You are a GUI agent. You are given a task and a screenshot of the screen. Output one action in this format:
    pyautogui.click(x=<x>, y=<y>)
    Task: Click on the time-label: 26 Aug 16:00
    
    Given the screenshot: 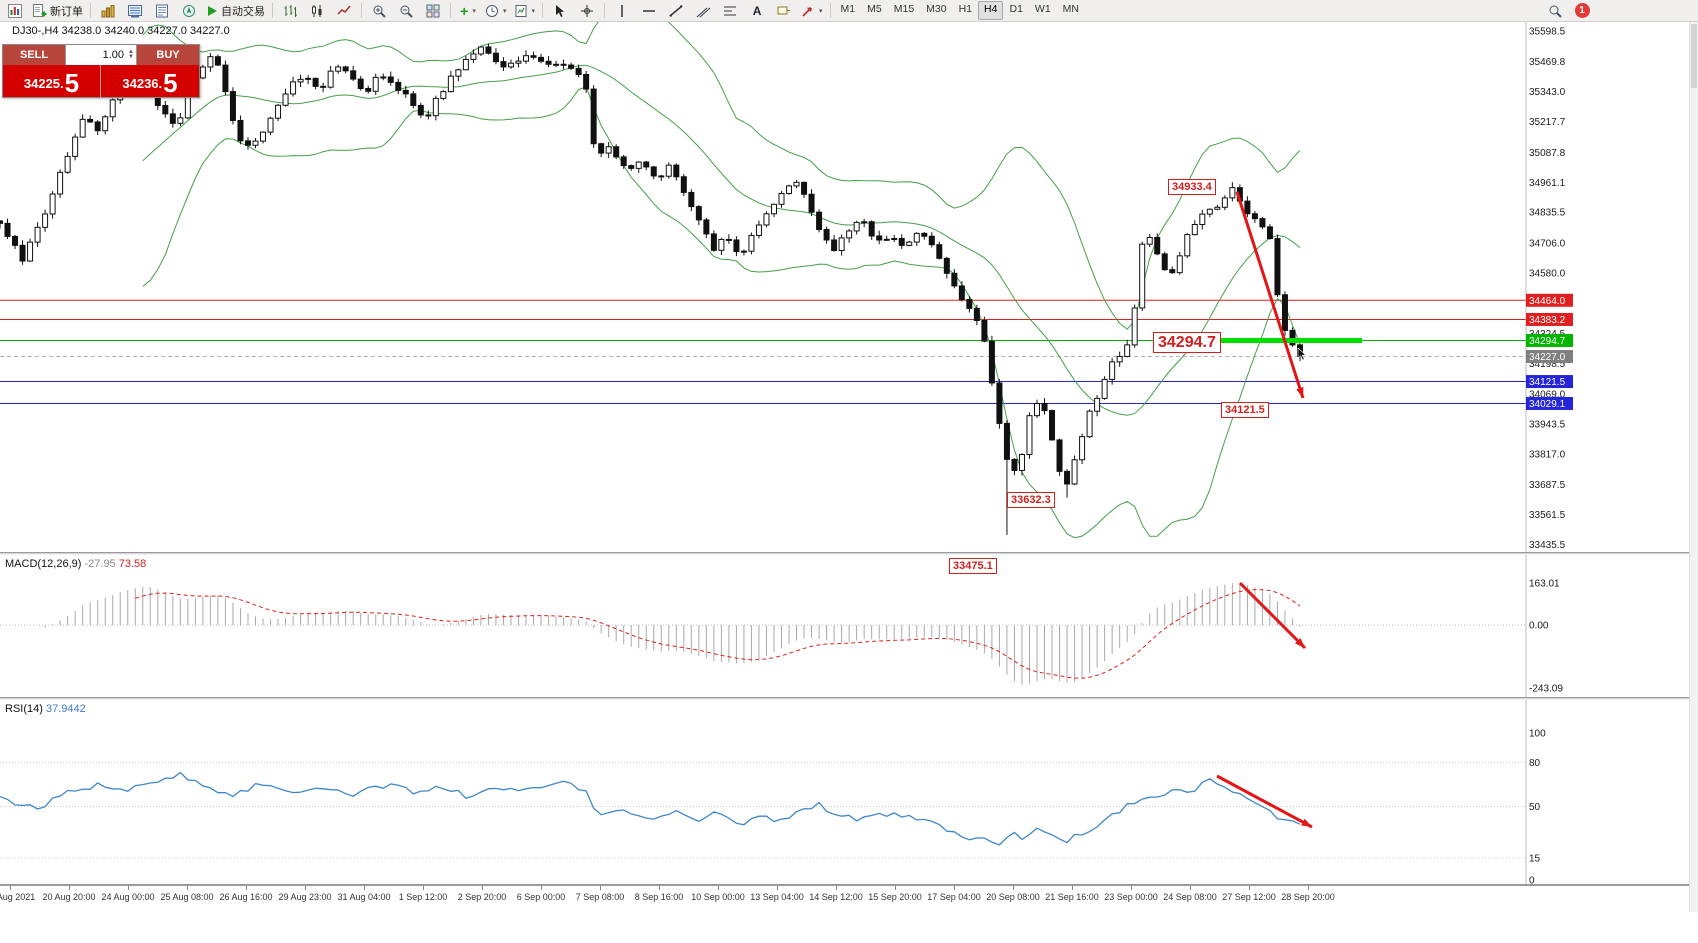 What is the action you would take?
    pyautogui.click(x=246, y=897)
    